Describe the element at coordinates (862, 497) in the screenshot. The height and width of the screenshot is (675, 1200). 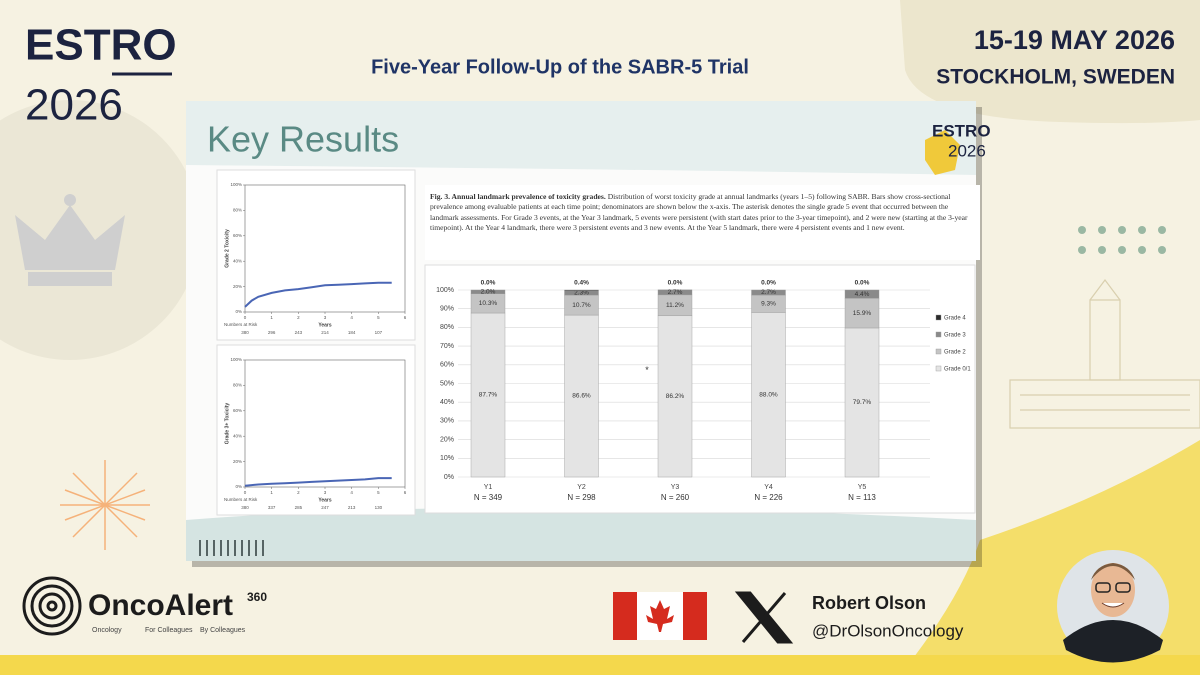
I see `n-label: N = 113` at that location.